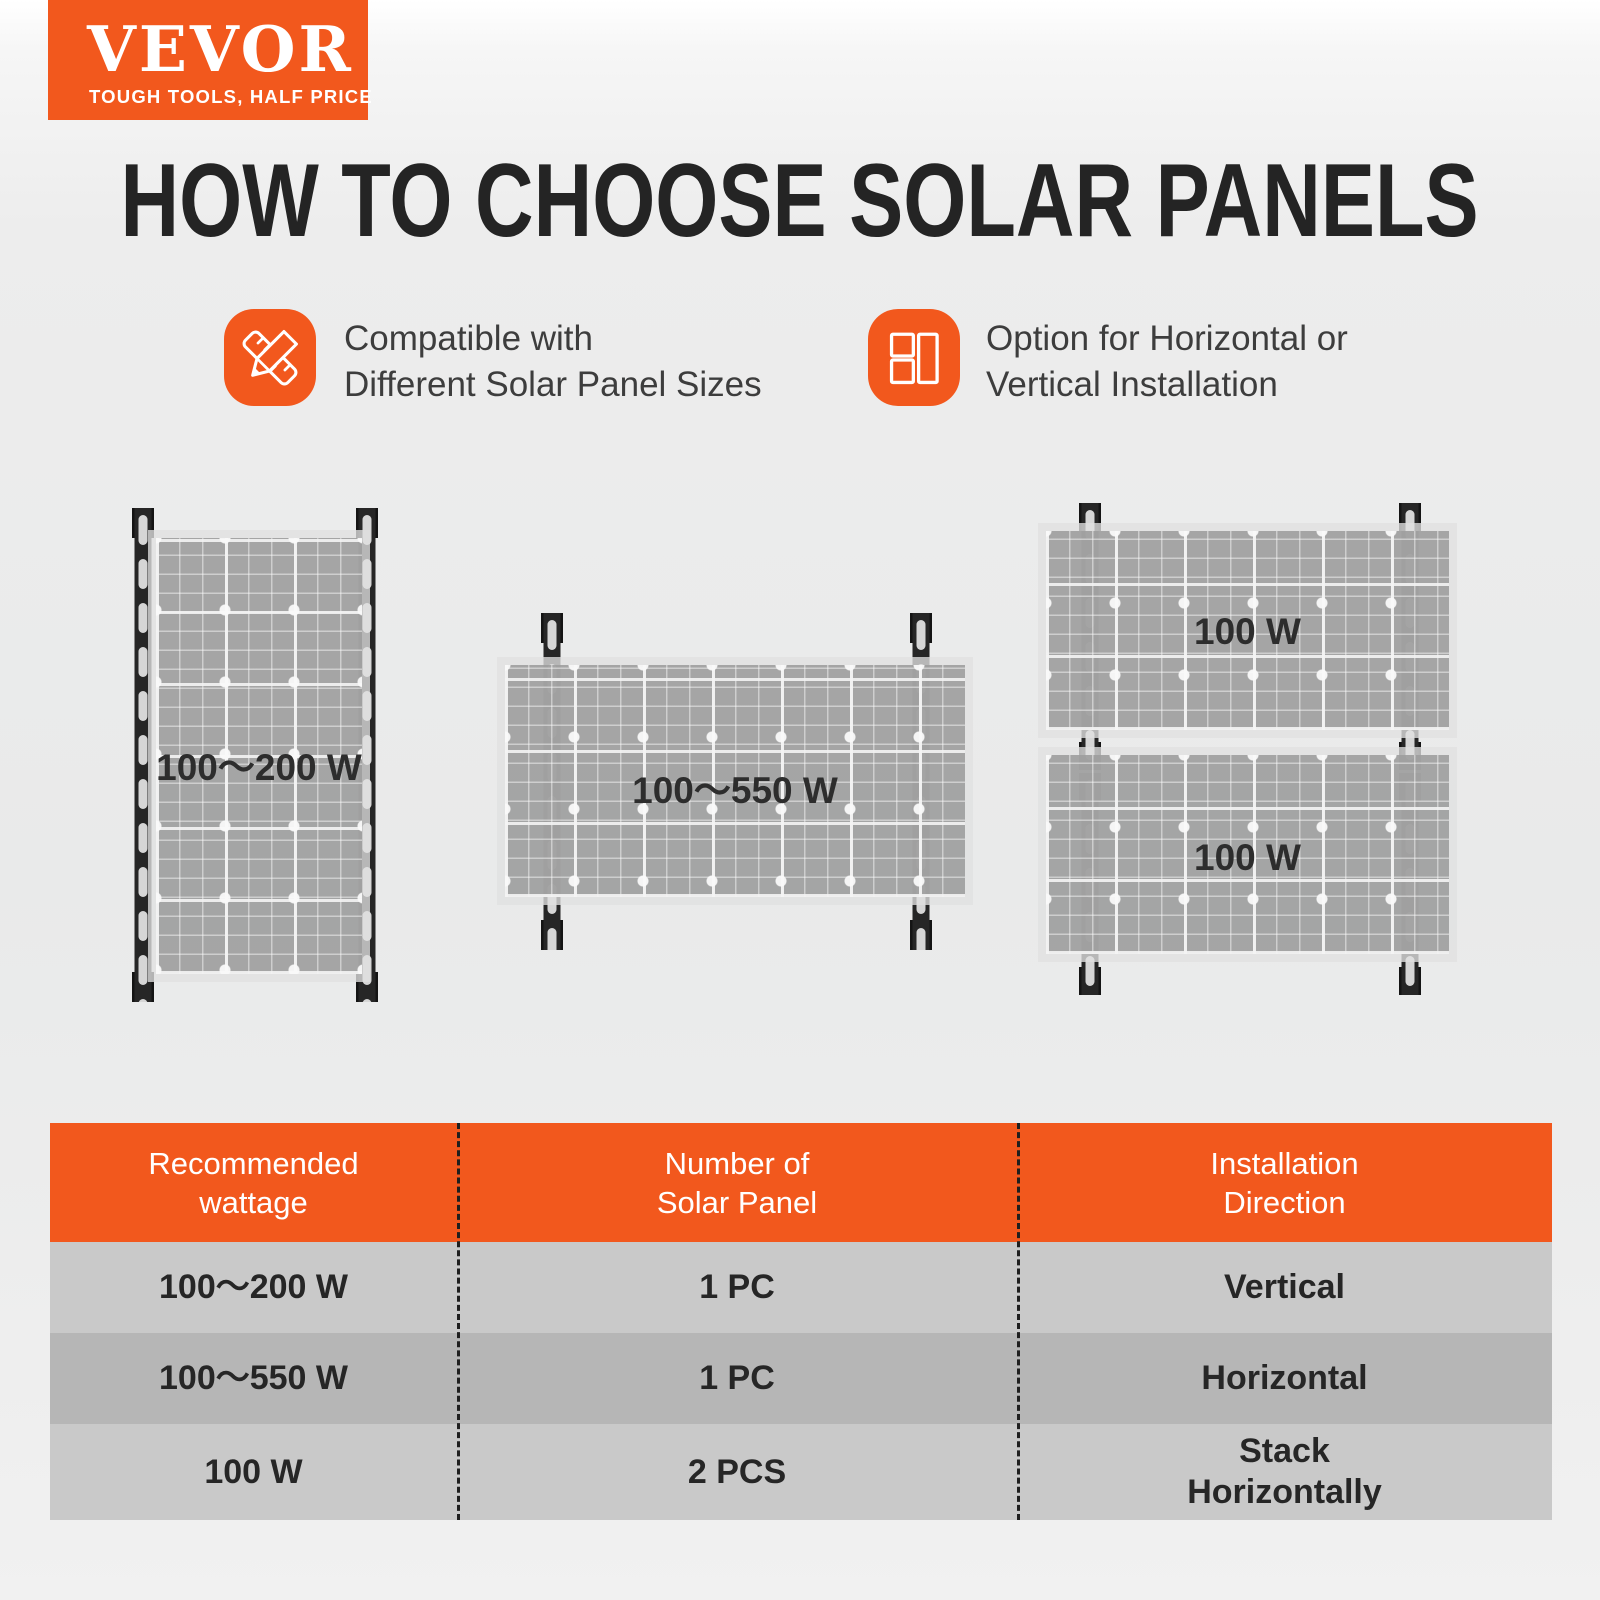  I want to click on table-row: 100 W 2 PCS Stack Horizontally, so click(801, 1472).